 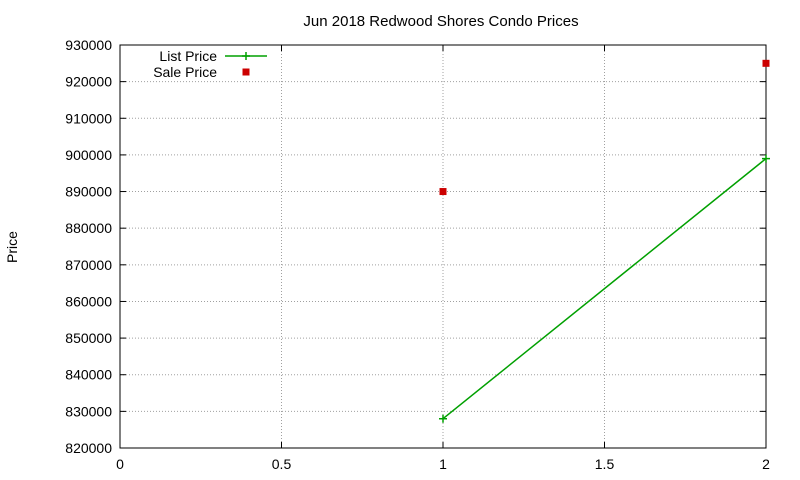 I want to click on y-tick-label: 900000, so click(x=88, y=155).